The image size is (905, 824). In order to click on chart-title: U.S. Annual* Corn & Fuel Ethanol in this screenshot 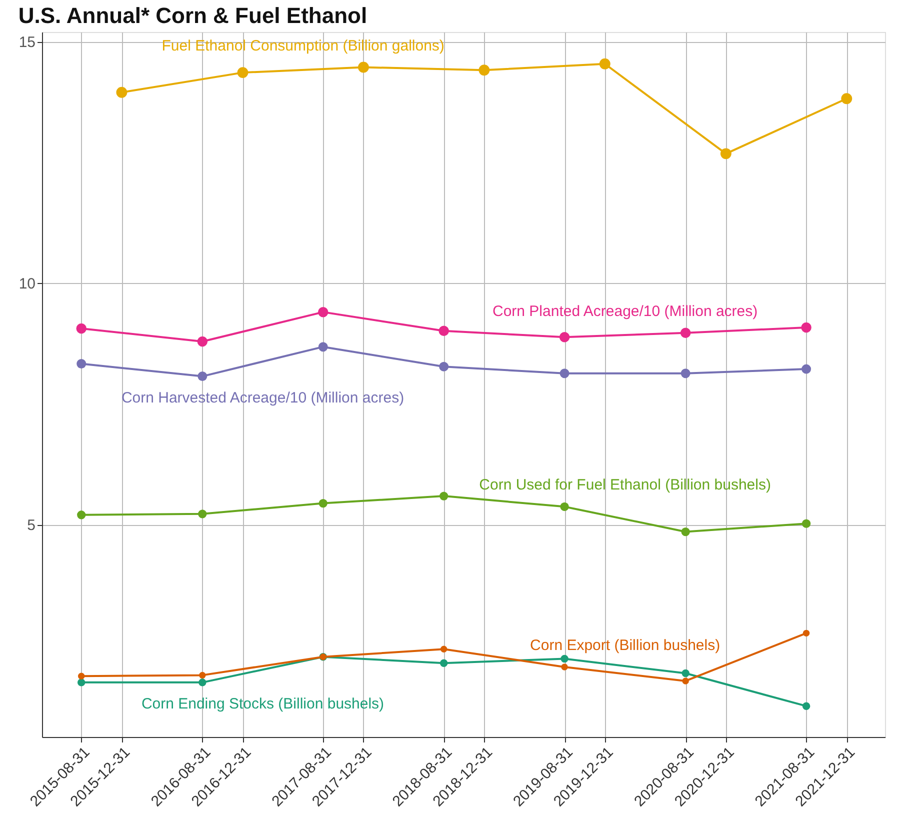, I will do `click(193, 15)`.